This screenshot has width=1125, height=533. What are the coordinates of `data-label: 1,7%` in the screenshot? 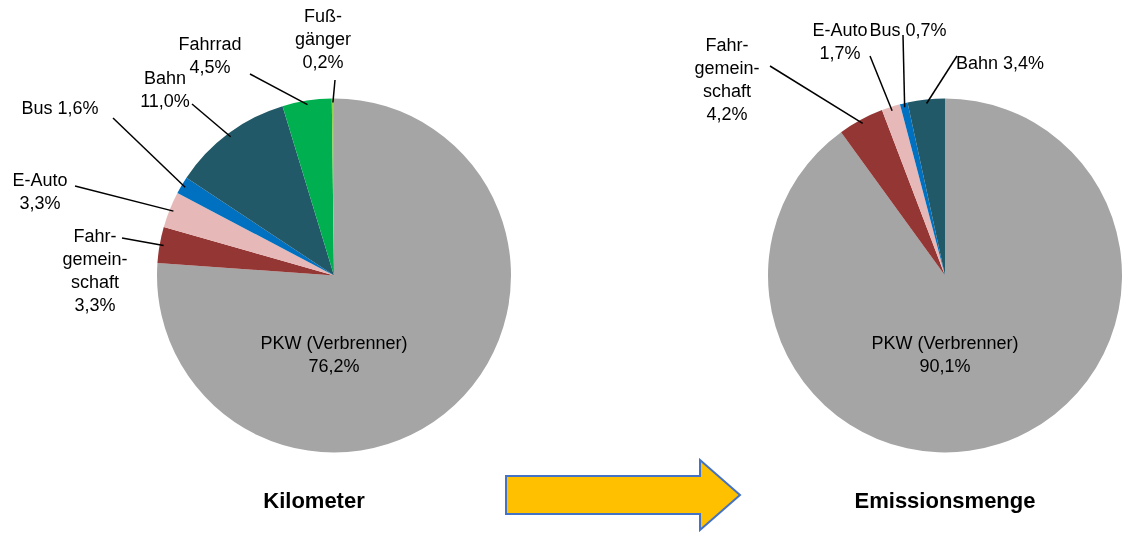 It's located at (840, 52).